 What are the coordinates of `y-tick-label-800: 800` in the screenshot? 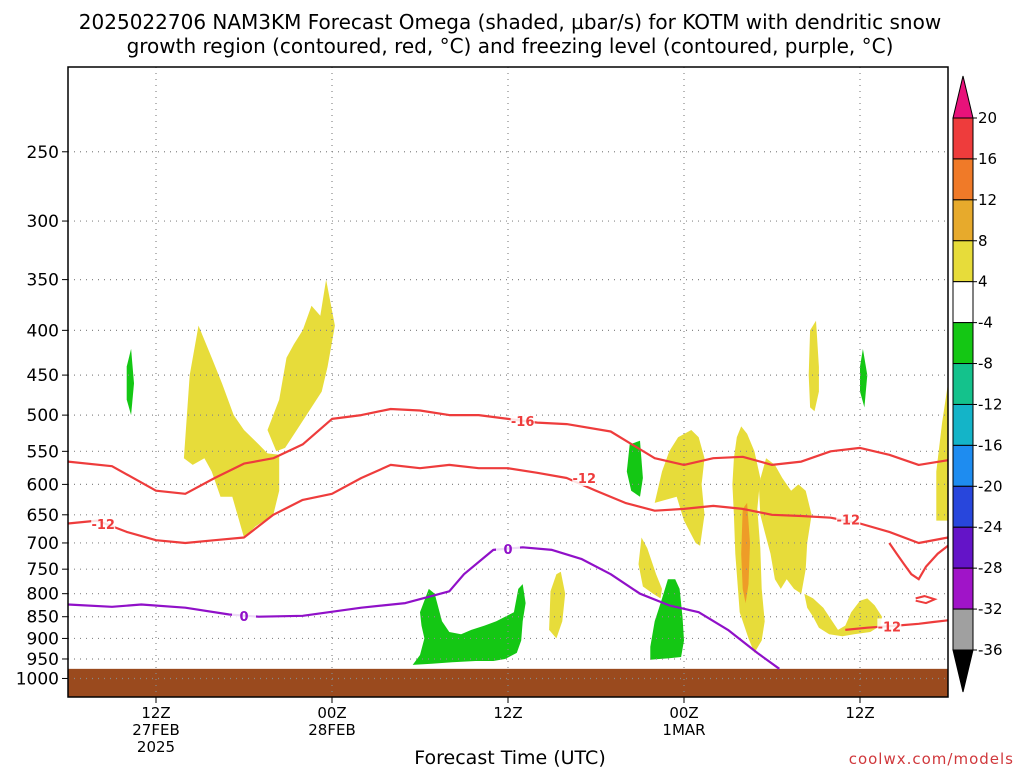 It's located at (43, 595).